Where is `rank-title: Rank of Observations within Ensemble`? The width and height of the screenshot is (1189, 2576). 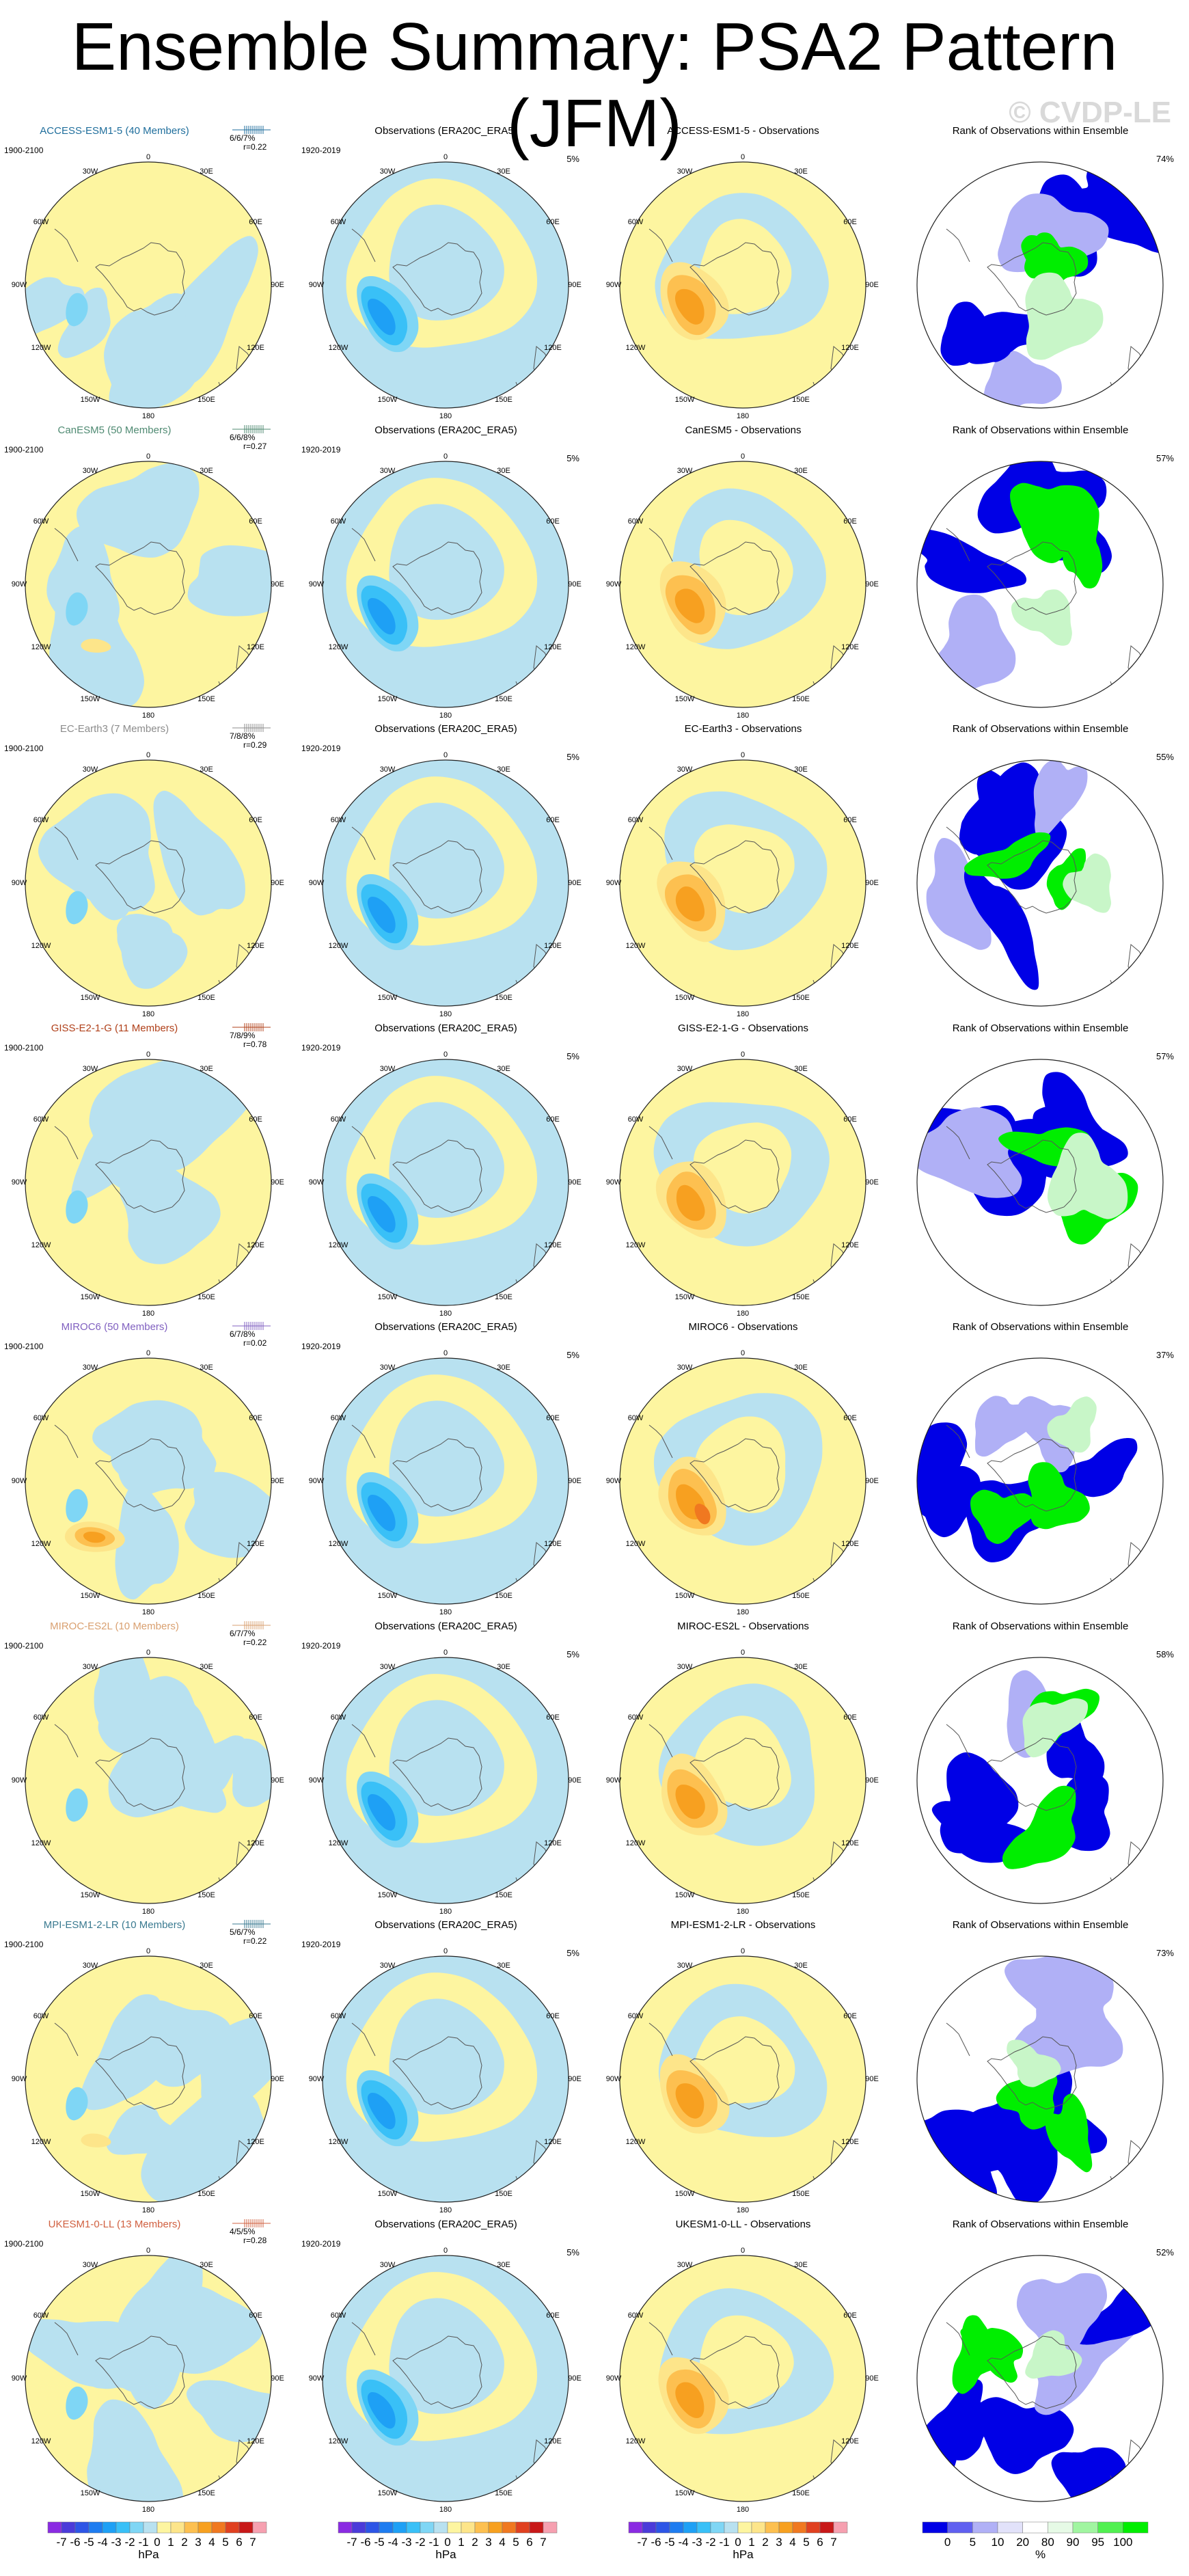
rank-title: Rank of Observations within Ensemble is located at coordinates (1040, 1626).